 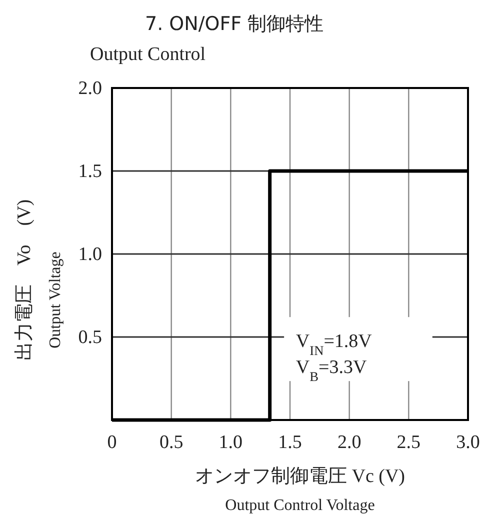 I want to click on y-axis-title: 出力電圧 Vo (V) Output Voltage, so click(x=39, y=280).